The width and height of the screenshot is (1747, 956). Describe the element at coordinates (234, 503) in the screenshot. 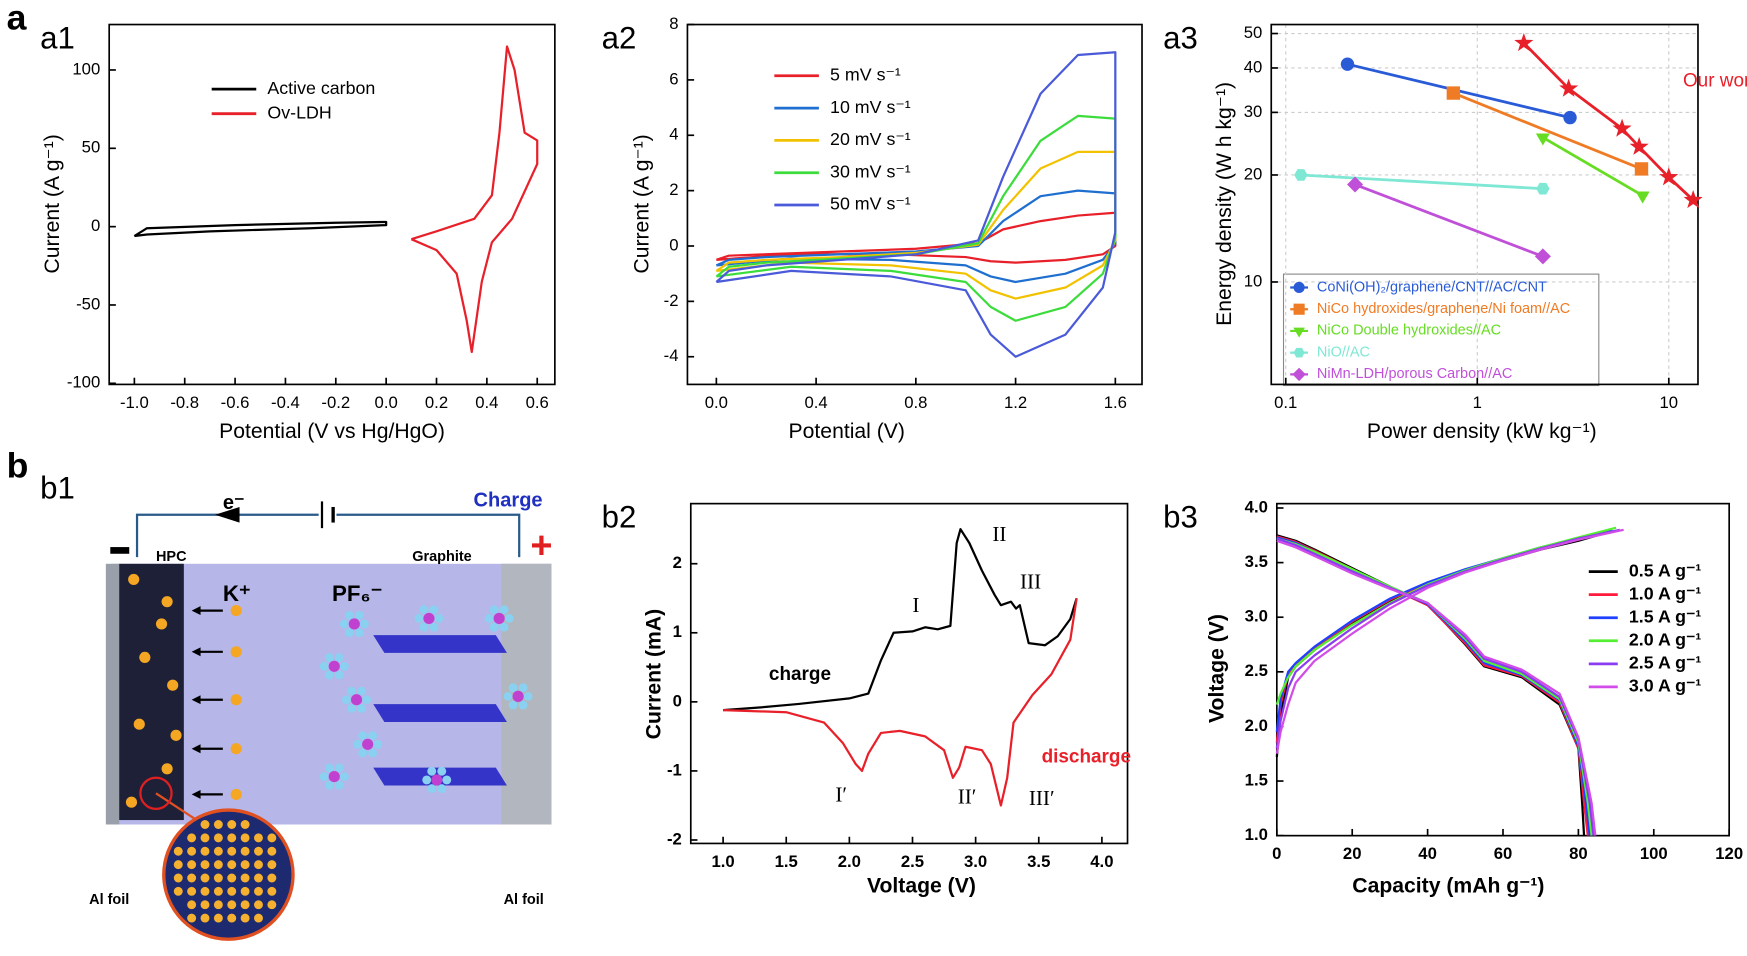

I see `label: e⁻` at that location.